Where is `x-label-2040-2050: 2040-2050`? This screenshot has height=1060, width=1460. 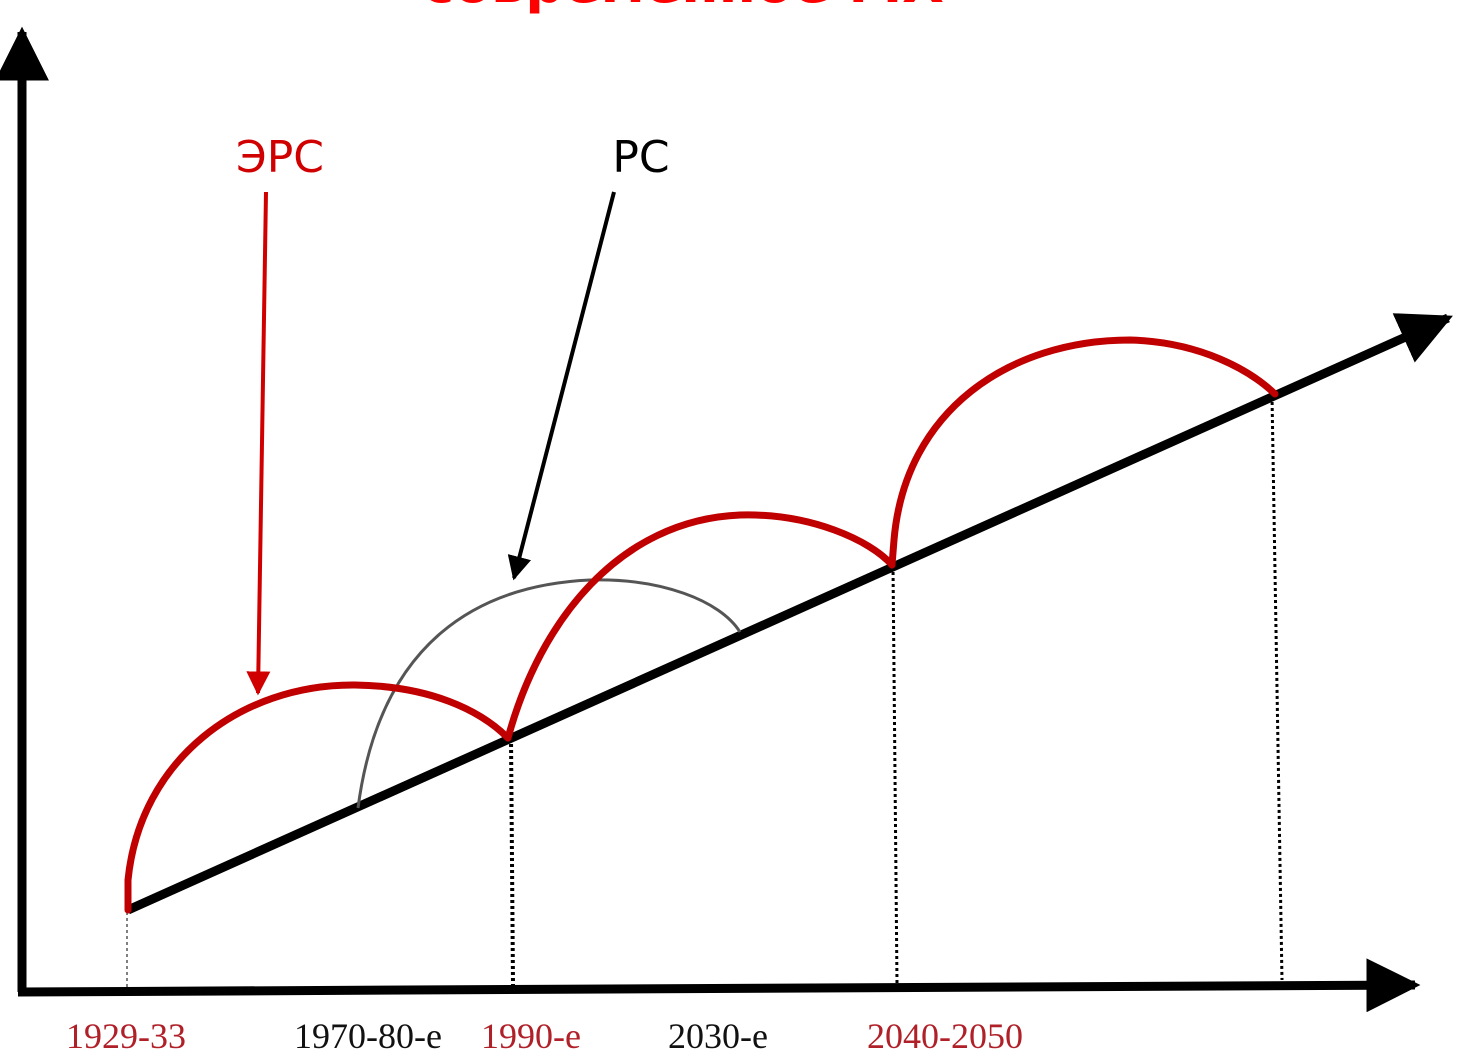 x-label-2040-2050: 2040-2050 is located at coordinates (945, 1036).